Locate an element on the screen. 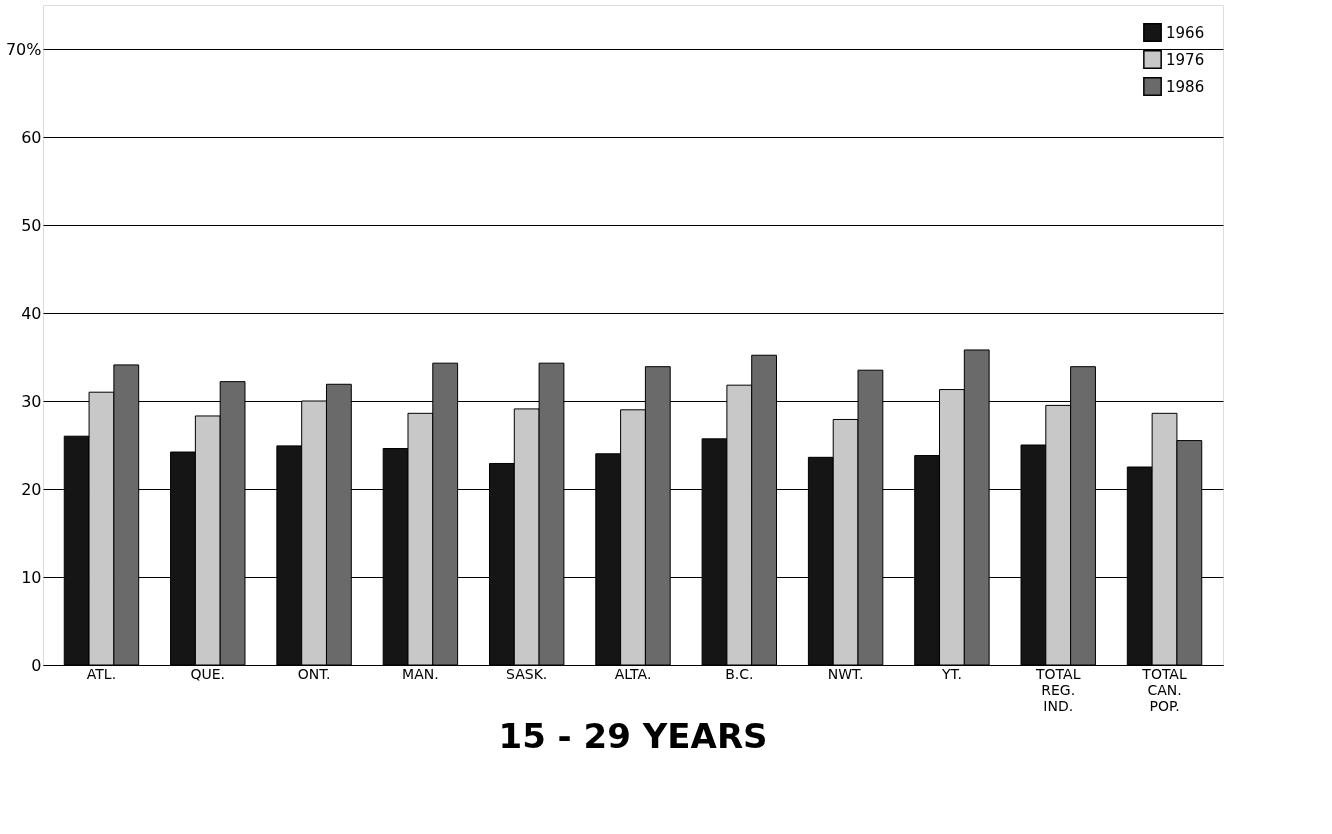 The height and width of the screenshot is (834, 1332). y-tick-label: 10 is located at coordinates (31, 577).